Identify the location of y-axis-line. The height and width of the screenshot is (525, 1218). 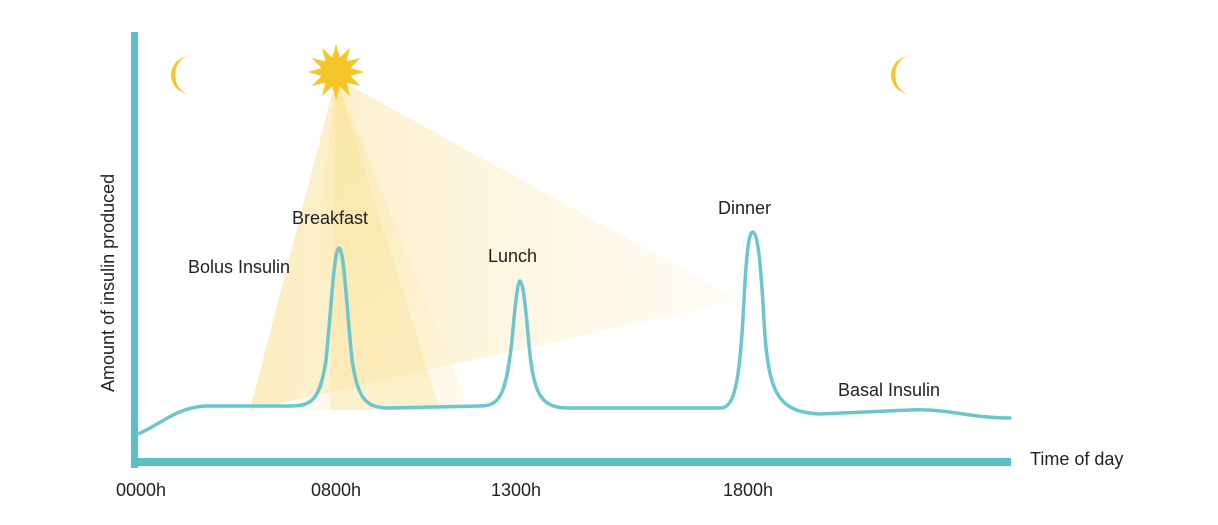
(134, 250).